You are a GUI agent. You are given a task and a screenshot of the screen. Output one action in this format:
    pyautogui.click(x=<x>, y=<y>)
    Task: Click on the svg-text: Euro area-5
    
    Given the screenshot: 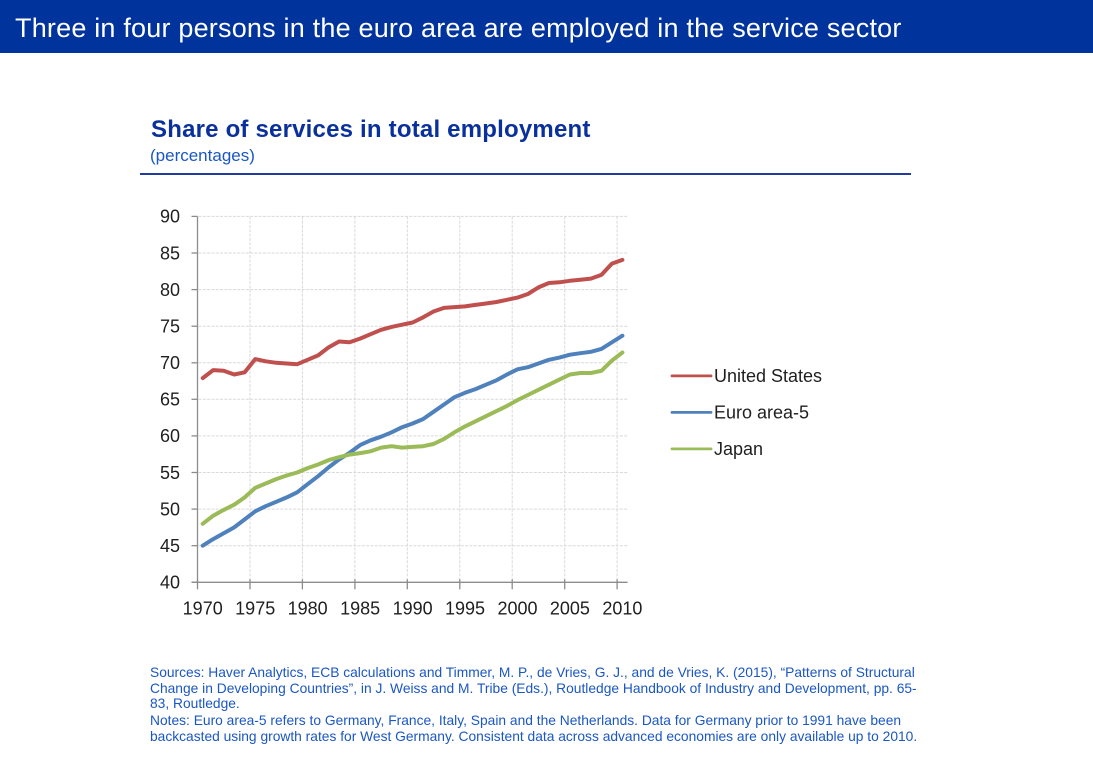 What is the action you would take?
    pyautogui.click(x=761, y=413)
    